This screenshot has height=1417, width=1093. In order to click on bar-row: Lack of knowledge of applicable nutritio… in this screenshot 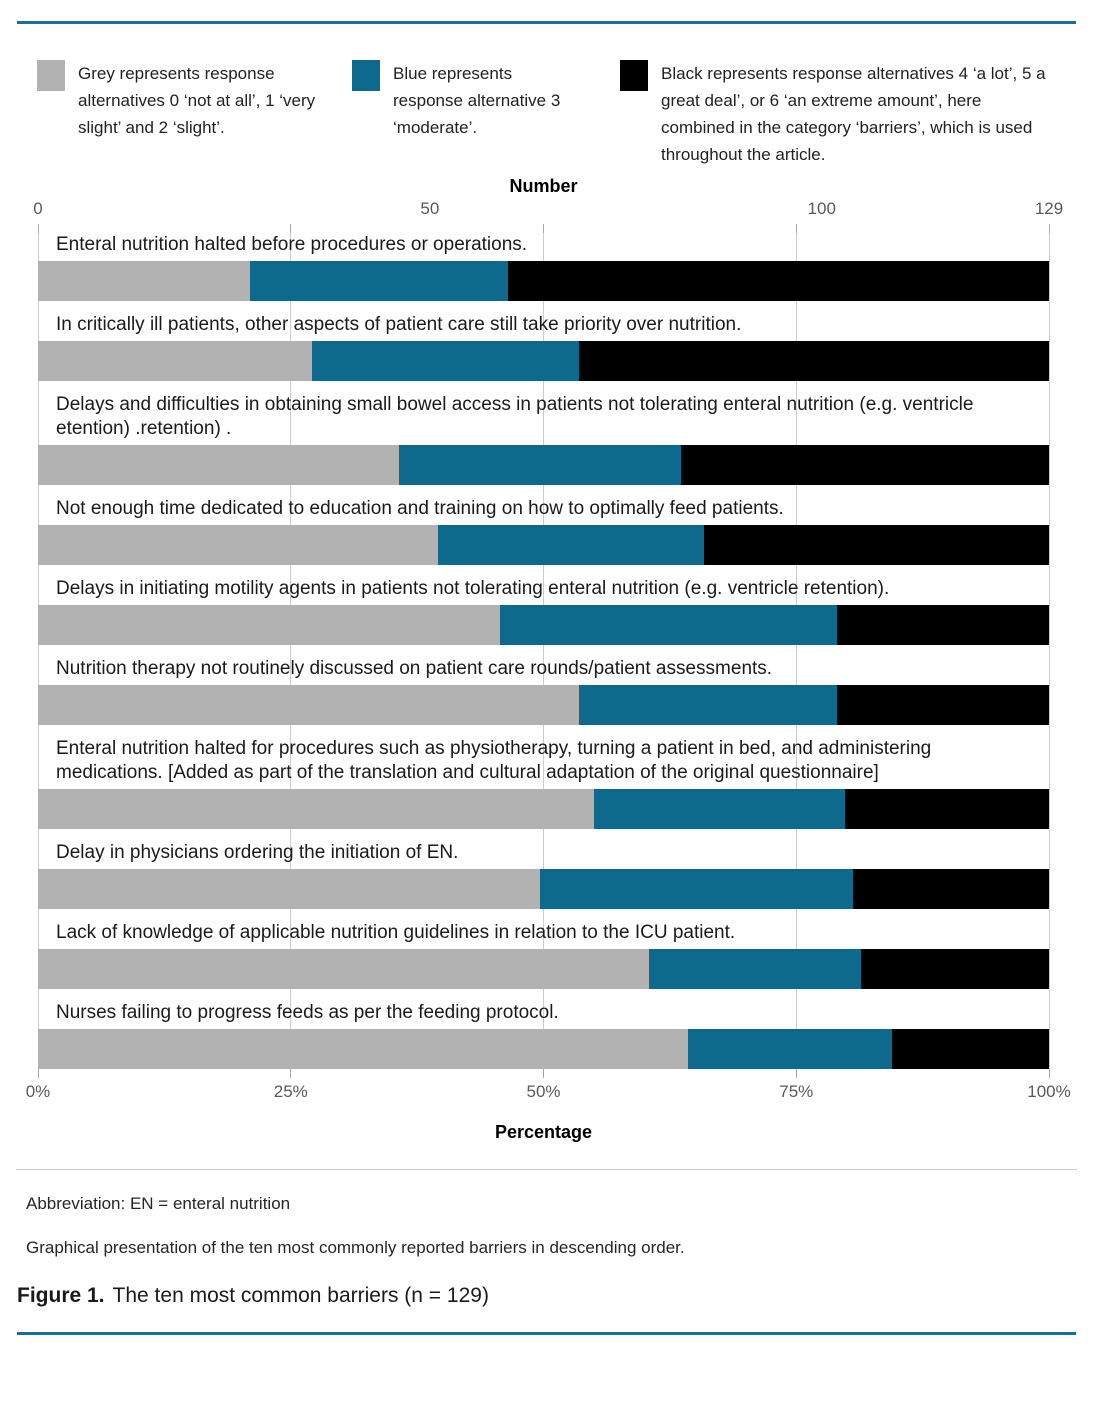, I will do `click(543, 955)`.